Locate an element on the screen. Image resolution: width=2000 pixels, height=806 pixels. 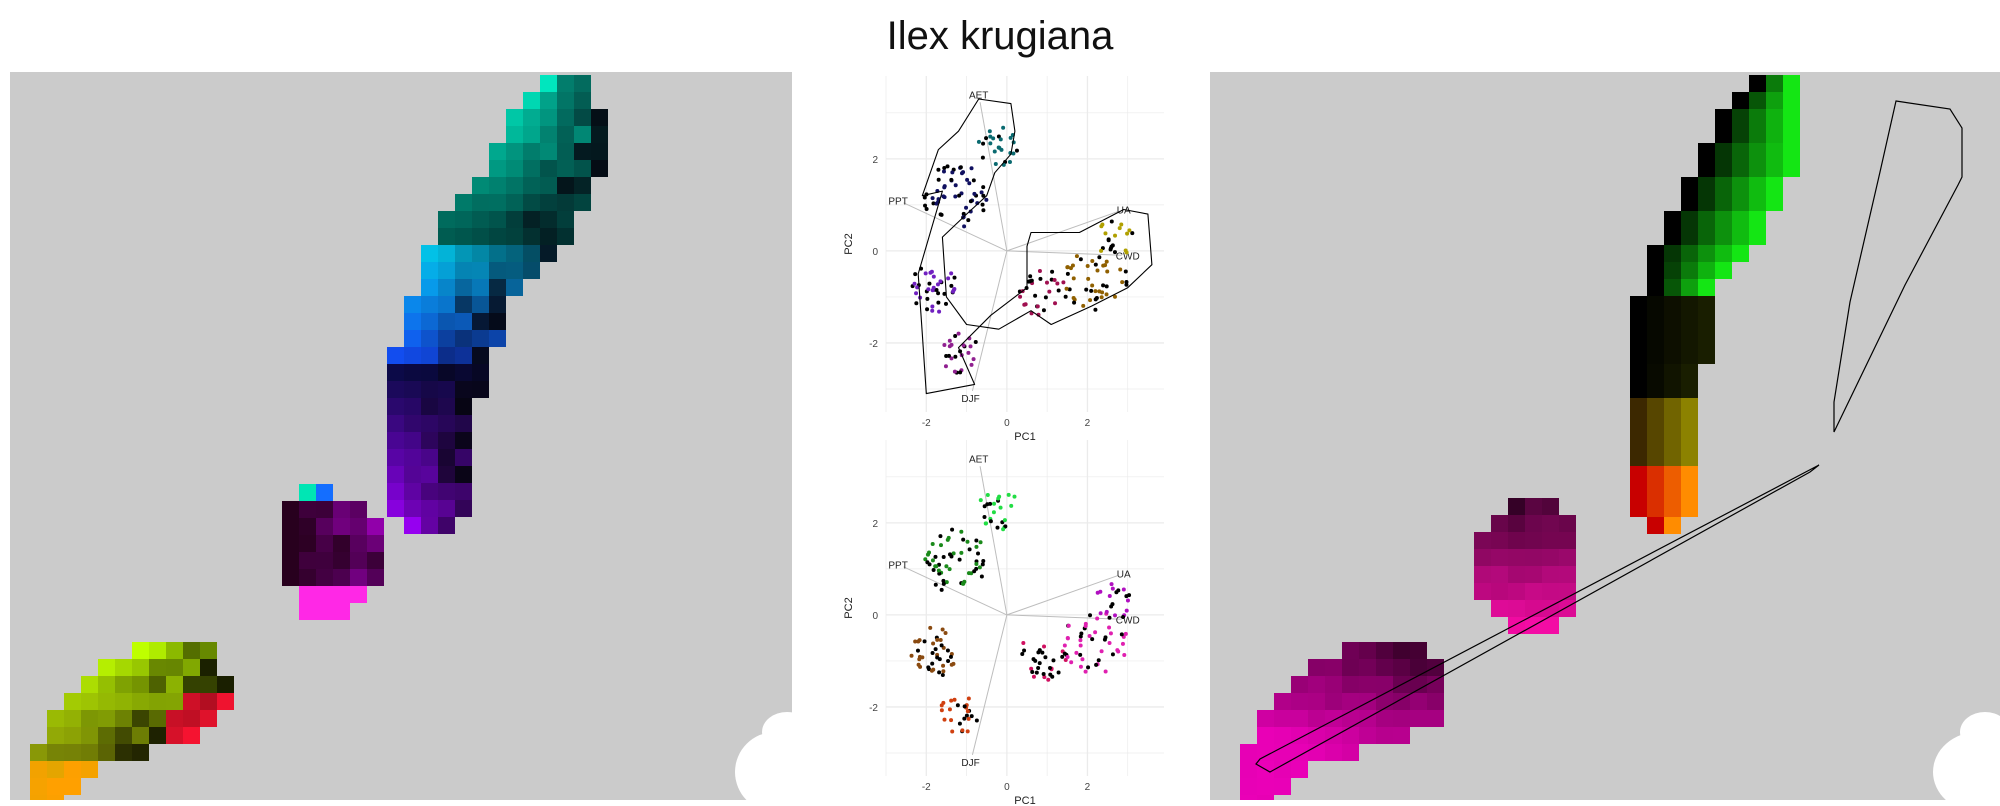
grid is located at coordinates (1024, 608).